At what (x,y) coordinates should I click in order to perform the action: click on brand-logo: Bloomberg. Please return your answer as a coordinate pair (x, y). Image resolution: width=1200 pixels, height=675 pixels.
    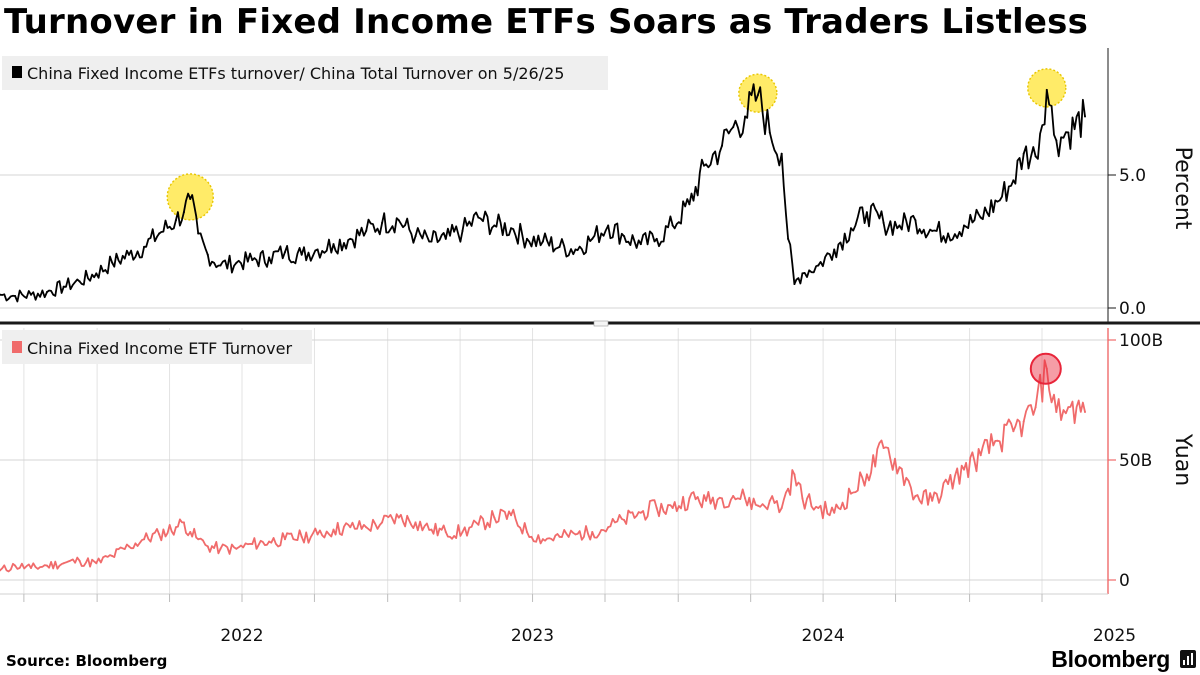
    Looking at the image, I should click on (1110, 659).